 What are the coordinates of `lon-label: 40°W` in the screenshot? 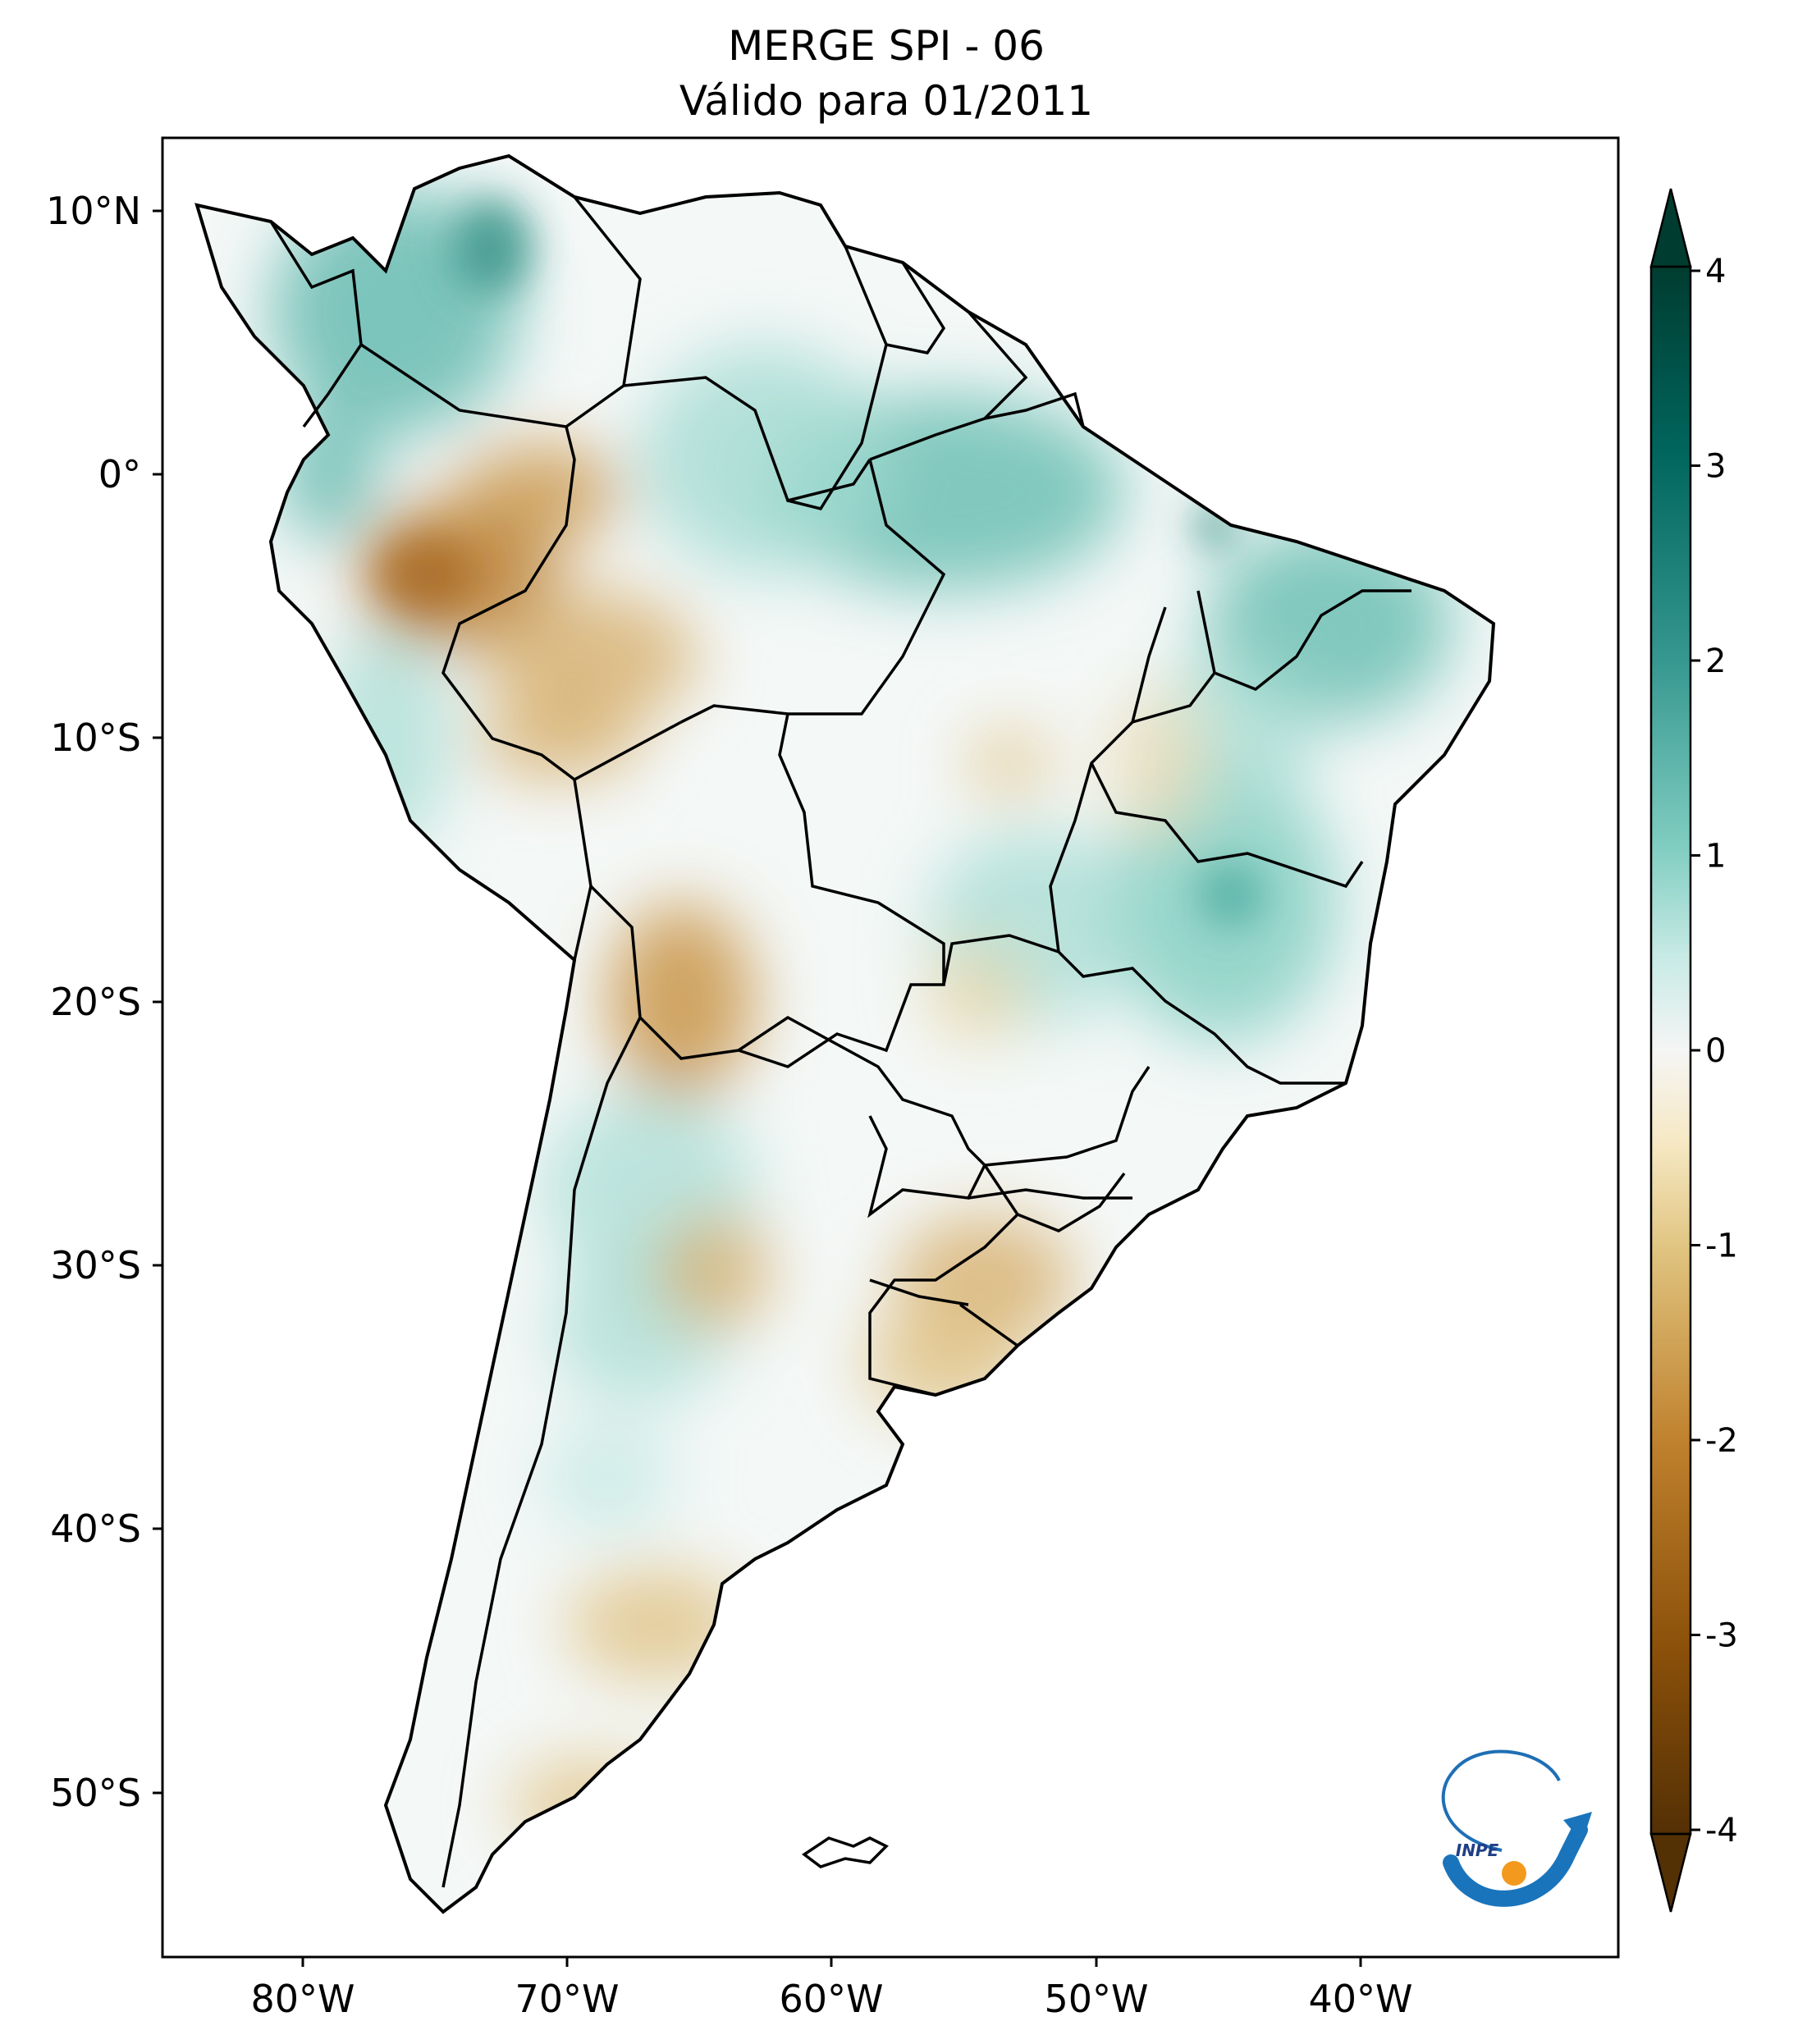 It's located at (1360, 1999).